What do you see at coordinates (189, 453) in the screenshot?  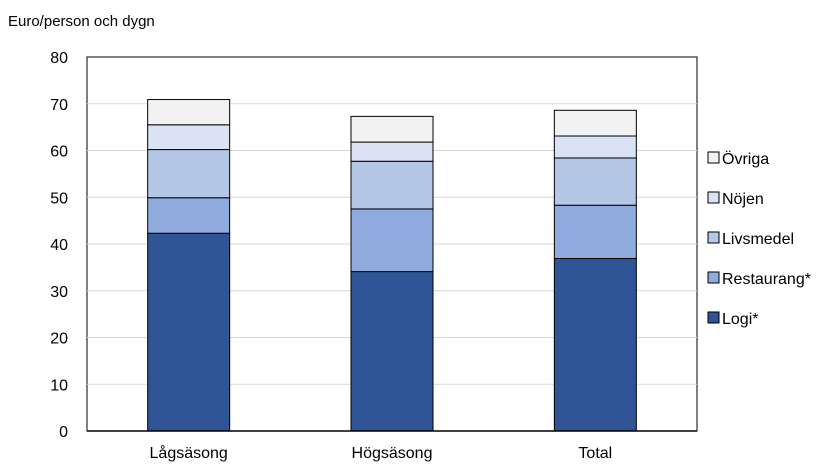 I see `x-tick-label: Lågsäsong` at bounding box center [189, 453].